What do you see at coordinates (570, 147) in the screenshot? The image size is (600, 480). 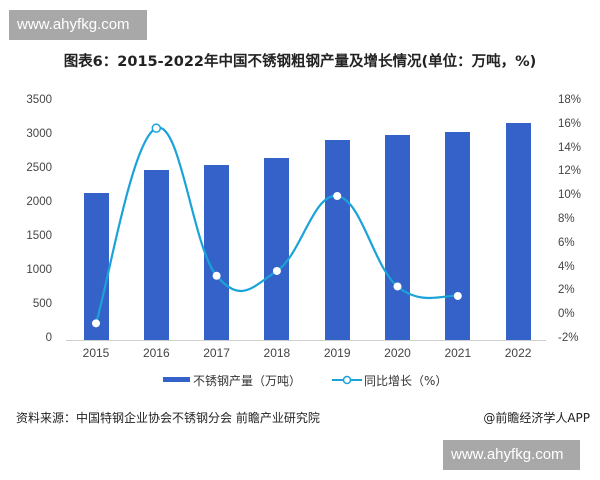 I see `right-y-tick: 14%` at bounding box center [570, 147].